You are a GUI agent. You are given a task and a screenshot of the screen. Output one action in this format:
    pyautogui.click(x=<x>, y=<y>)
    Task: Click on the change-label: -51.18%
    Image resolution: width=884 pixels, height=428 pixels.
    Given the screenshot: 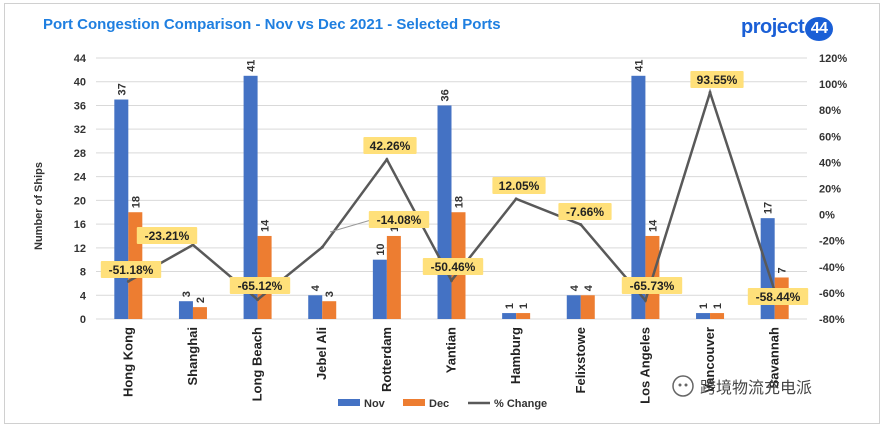 What is the action you would take?
    pyautogui.click(x=131, y=270)
    